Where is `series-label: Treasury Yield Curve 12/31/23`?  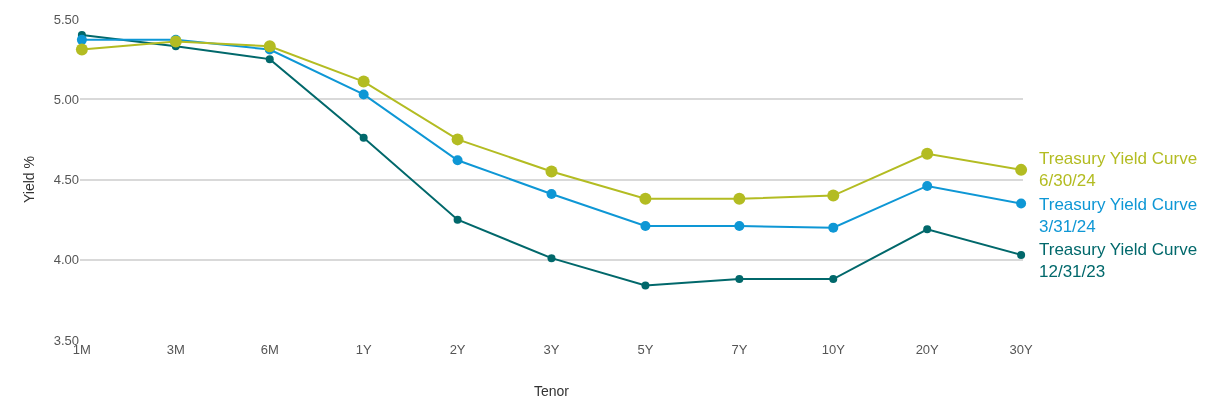
series-label: Treasury Yield Curve 12/31/23 is located at coordinates (1118, 261).